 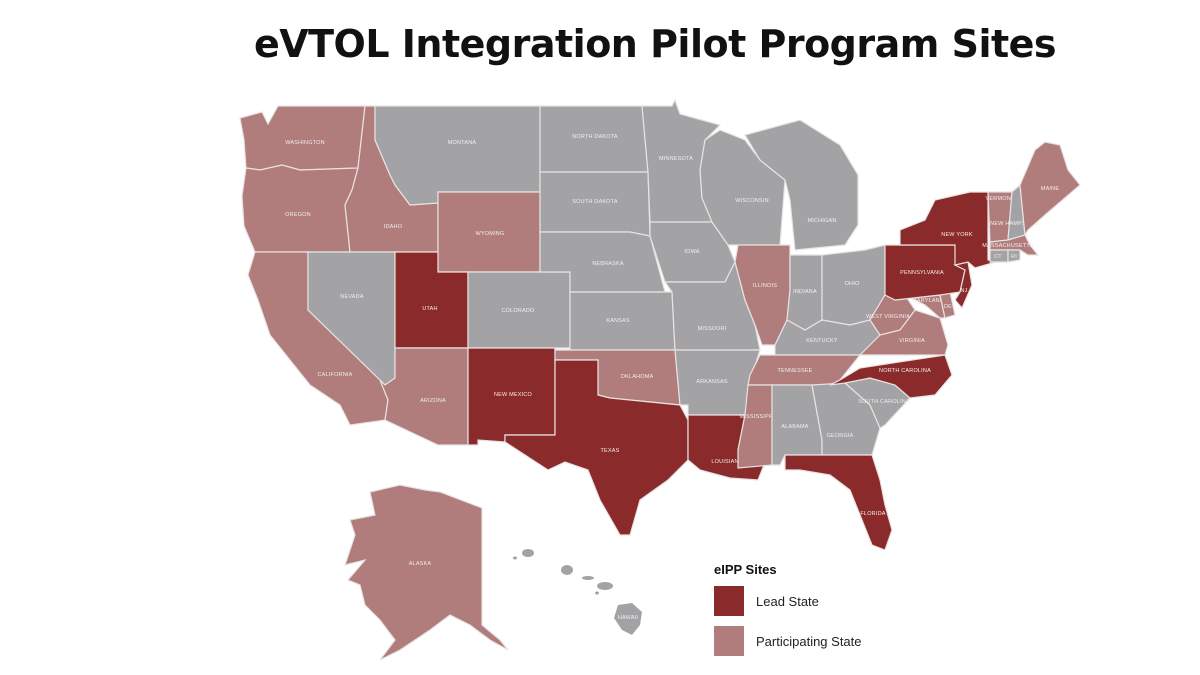 What do you see at coordinates (1000, 199) in the screenshot?
I see `state-label-vermont: VERMONT` at bounding box center [1000, 199].